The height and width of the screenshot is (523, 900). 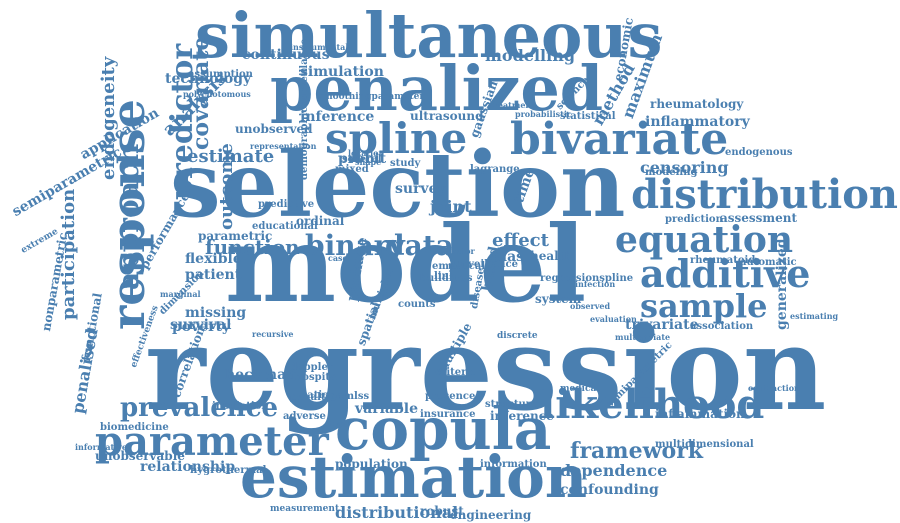 What do you see at coordinates (406, 264) in the screenshot?
I see `cloud-word: model` at bounding box center [406, 264].